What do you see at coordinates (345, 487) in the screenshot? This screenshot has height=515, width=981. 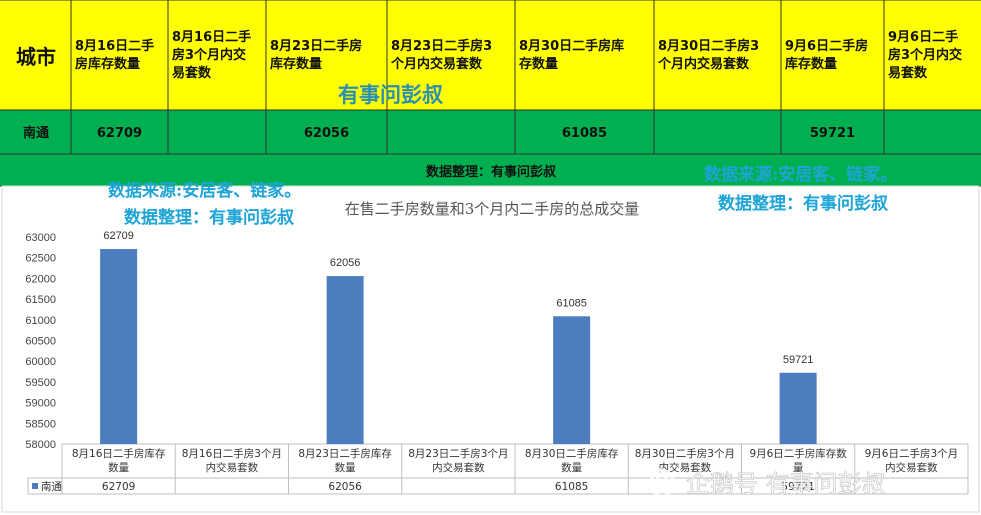 I see `data-table-value: 62056` at bounding box center [345, 487].